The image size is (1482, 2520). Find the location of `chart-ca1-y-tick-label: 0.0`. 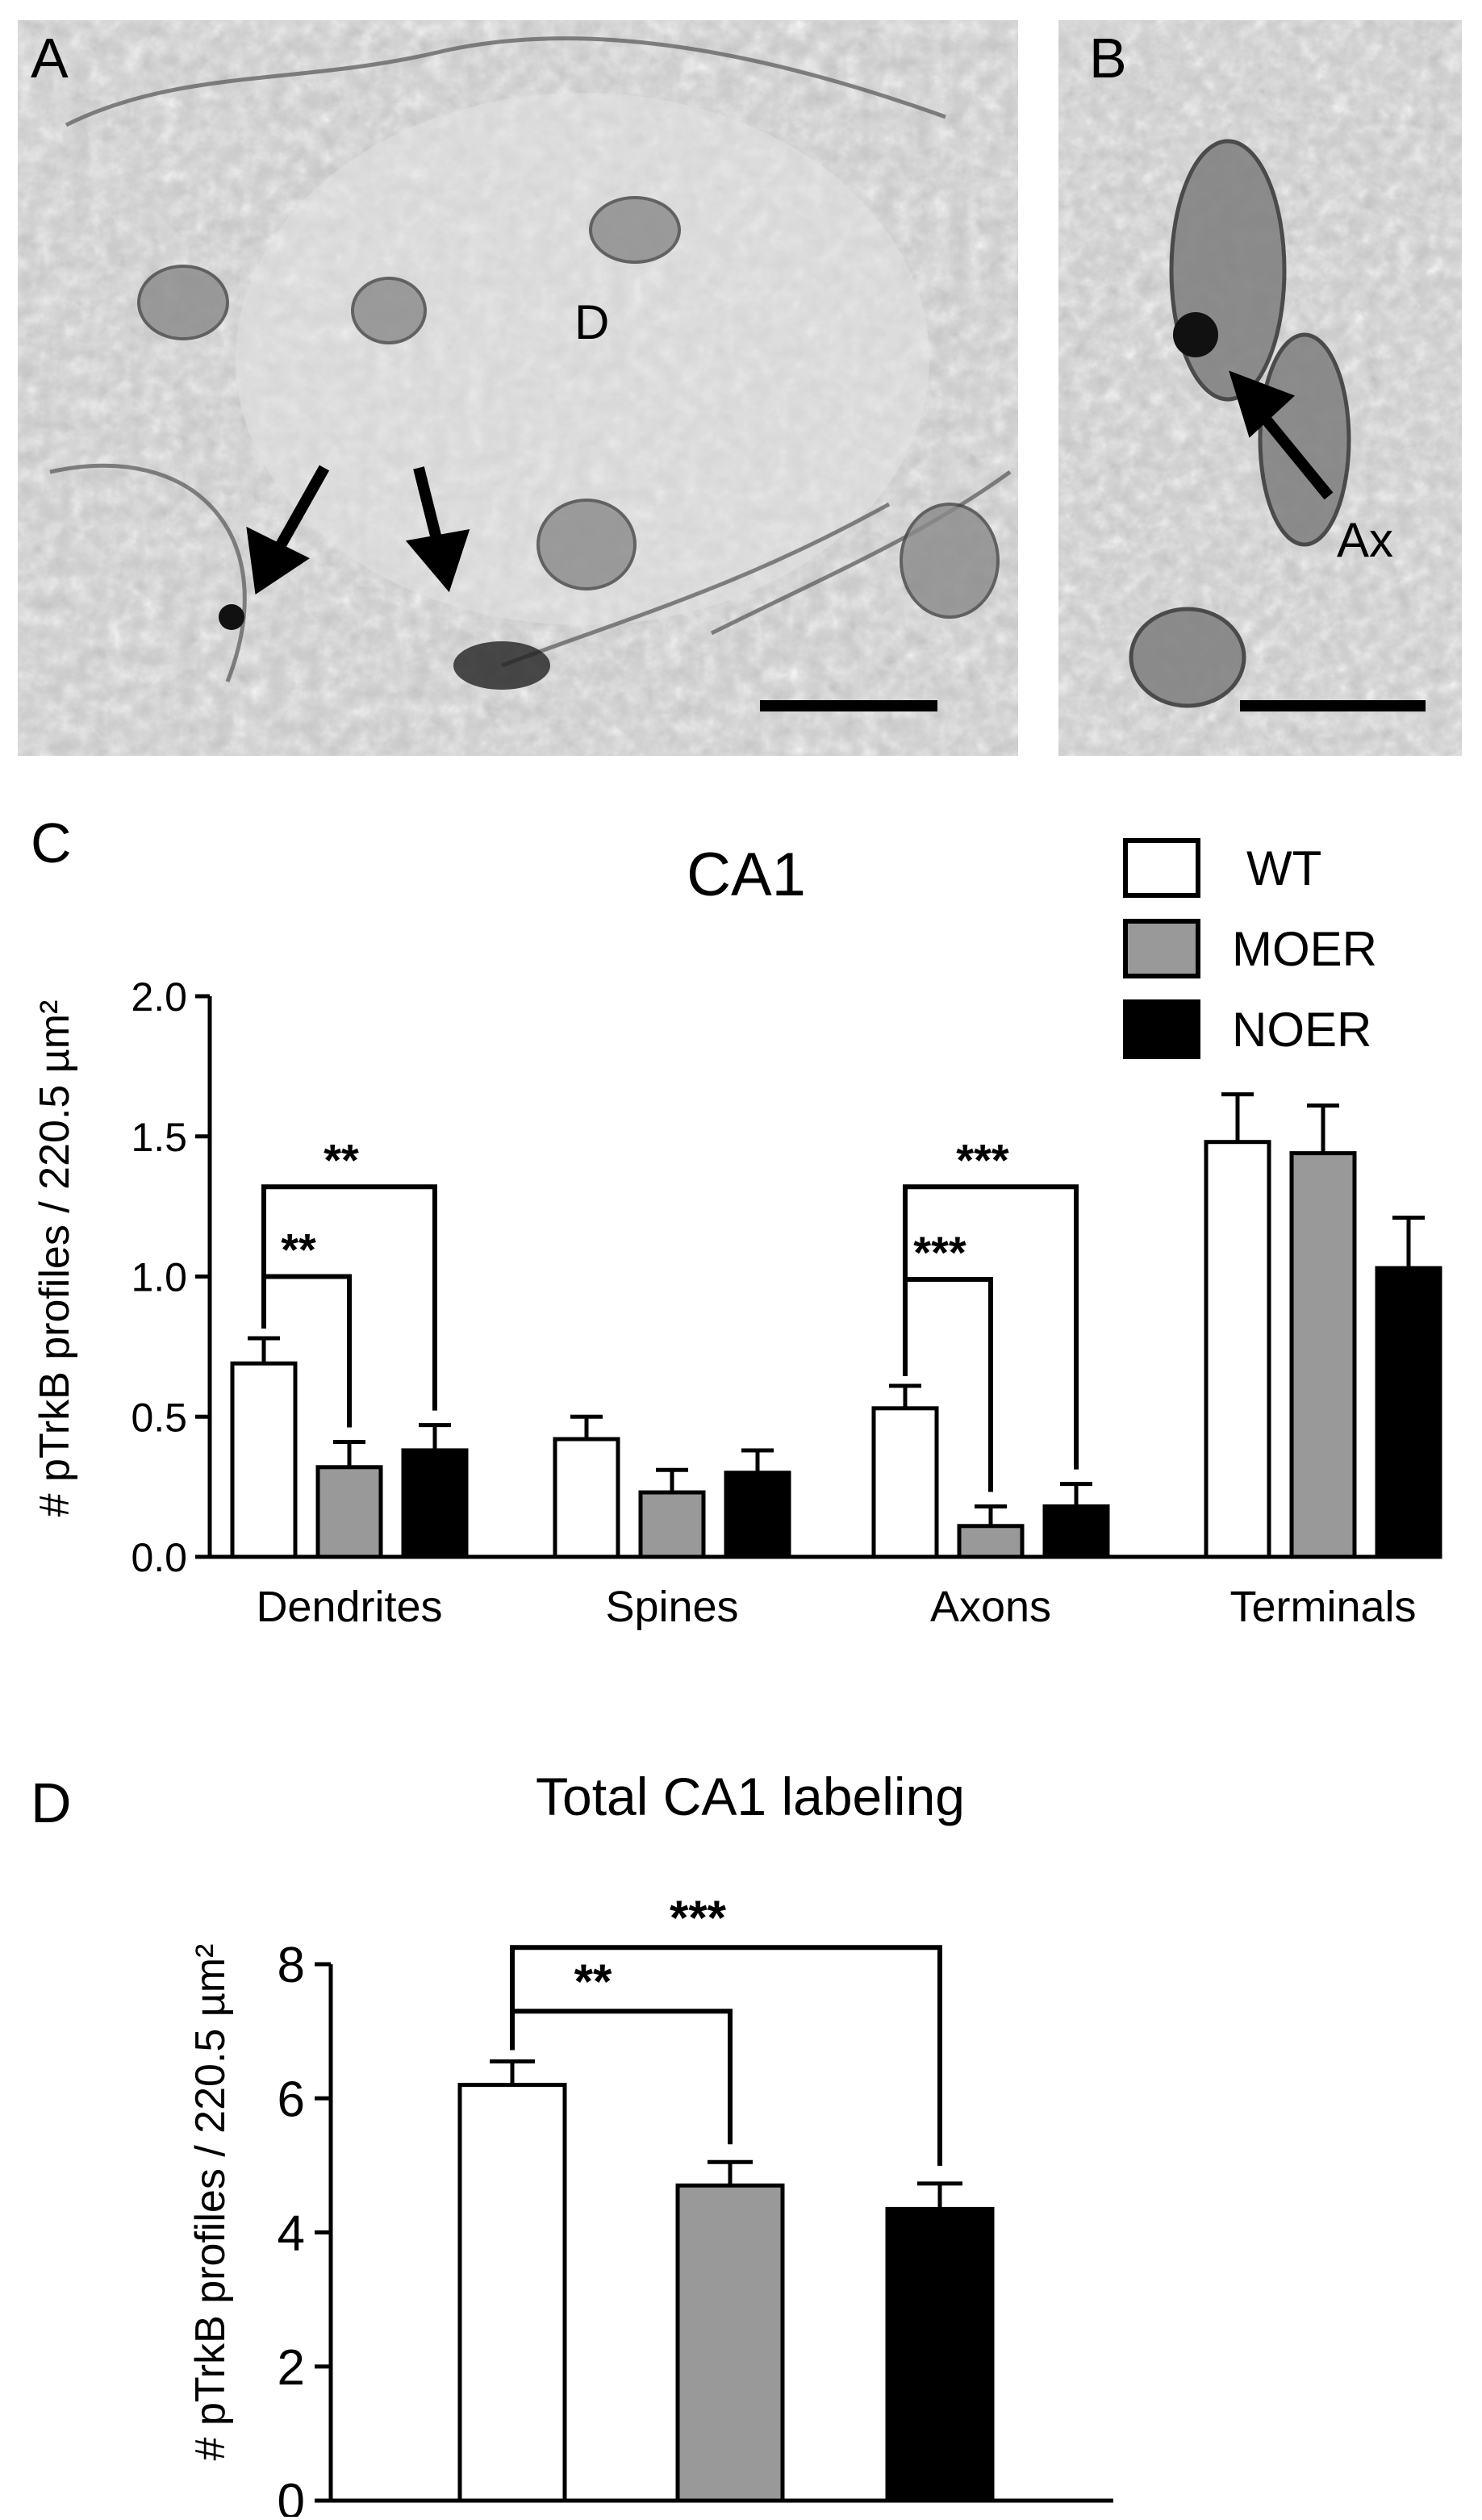

chart-ca1-y-tick-label: 0.0 is located at coordinates (159, 1557).